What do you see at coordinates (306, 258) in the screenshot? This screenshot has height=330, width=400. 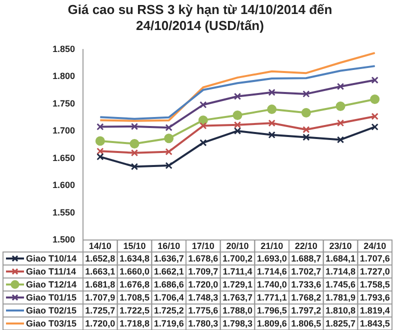 I see `data-label: 1.688,7` at bounding box center [306, 258].